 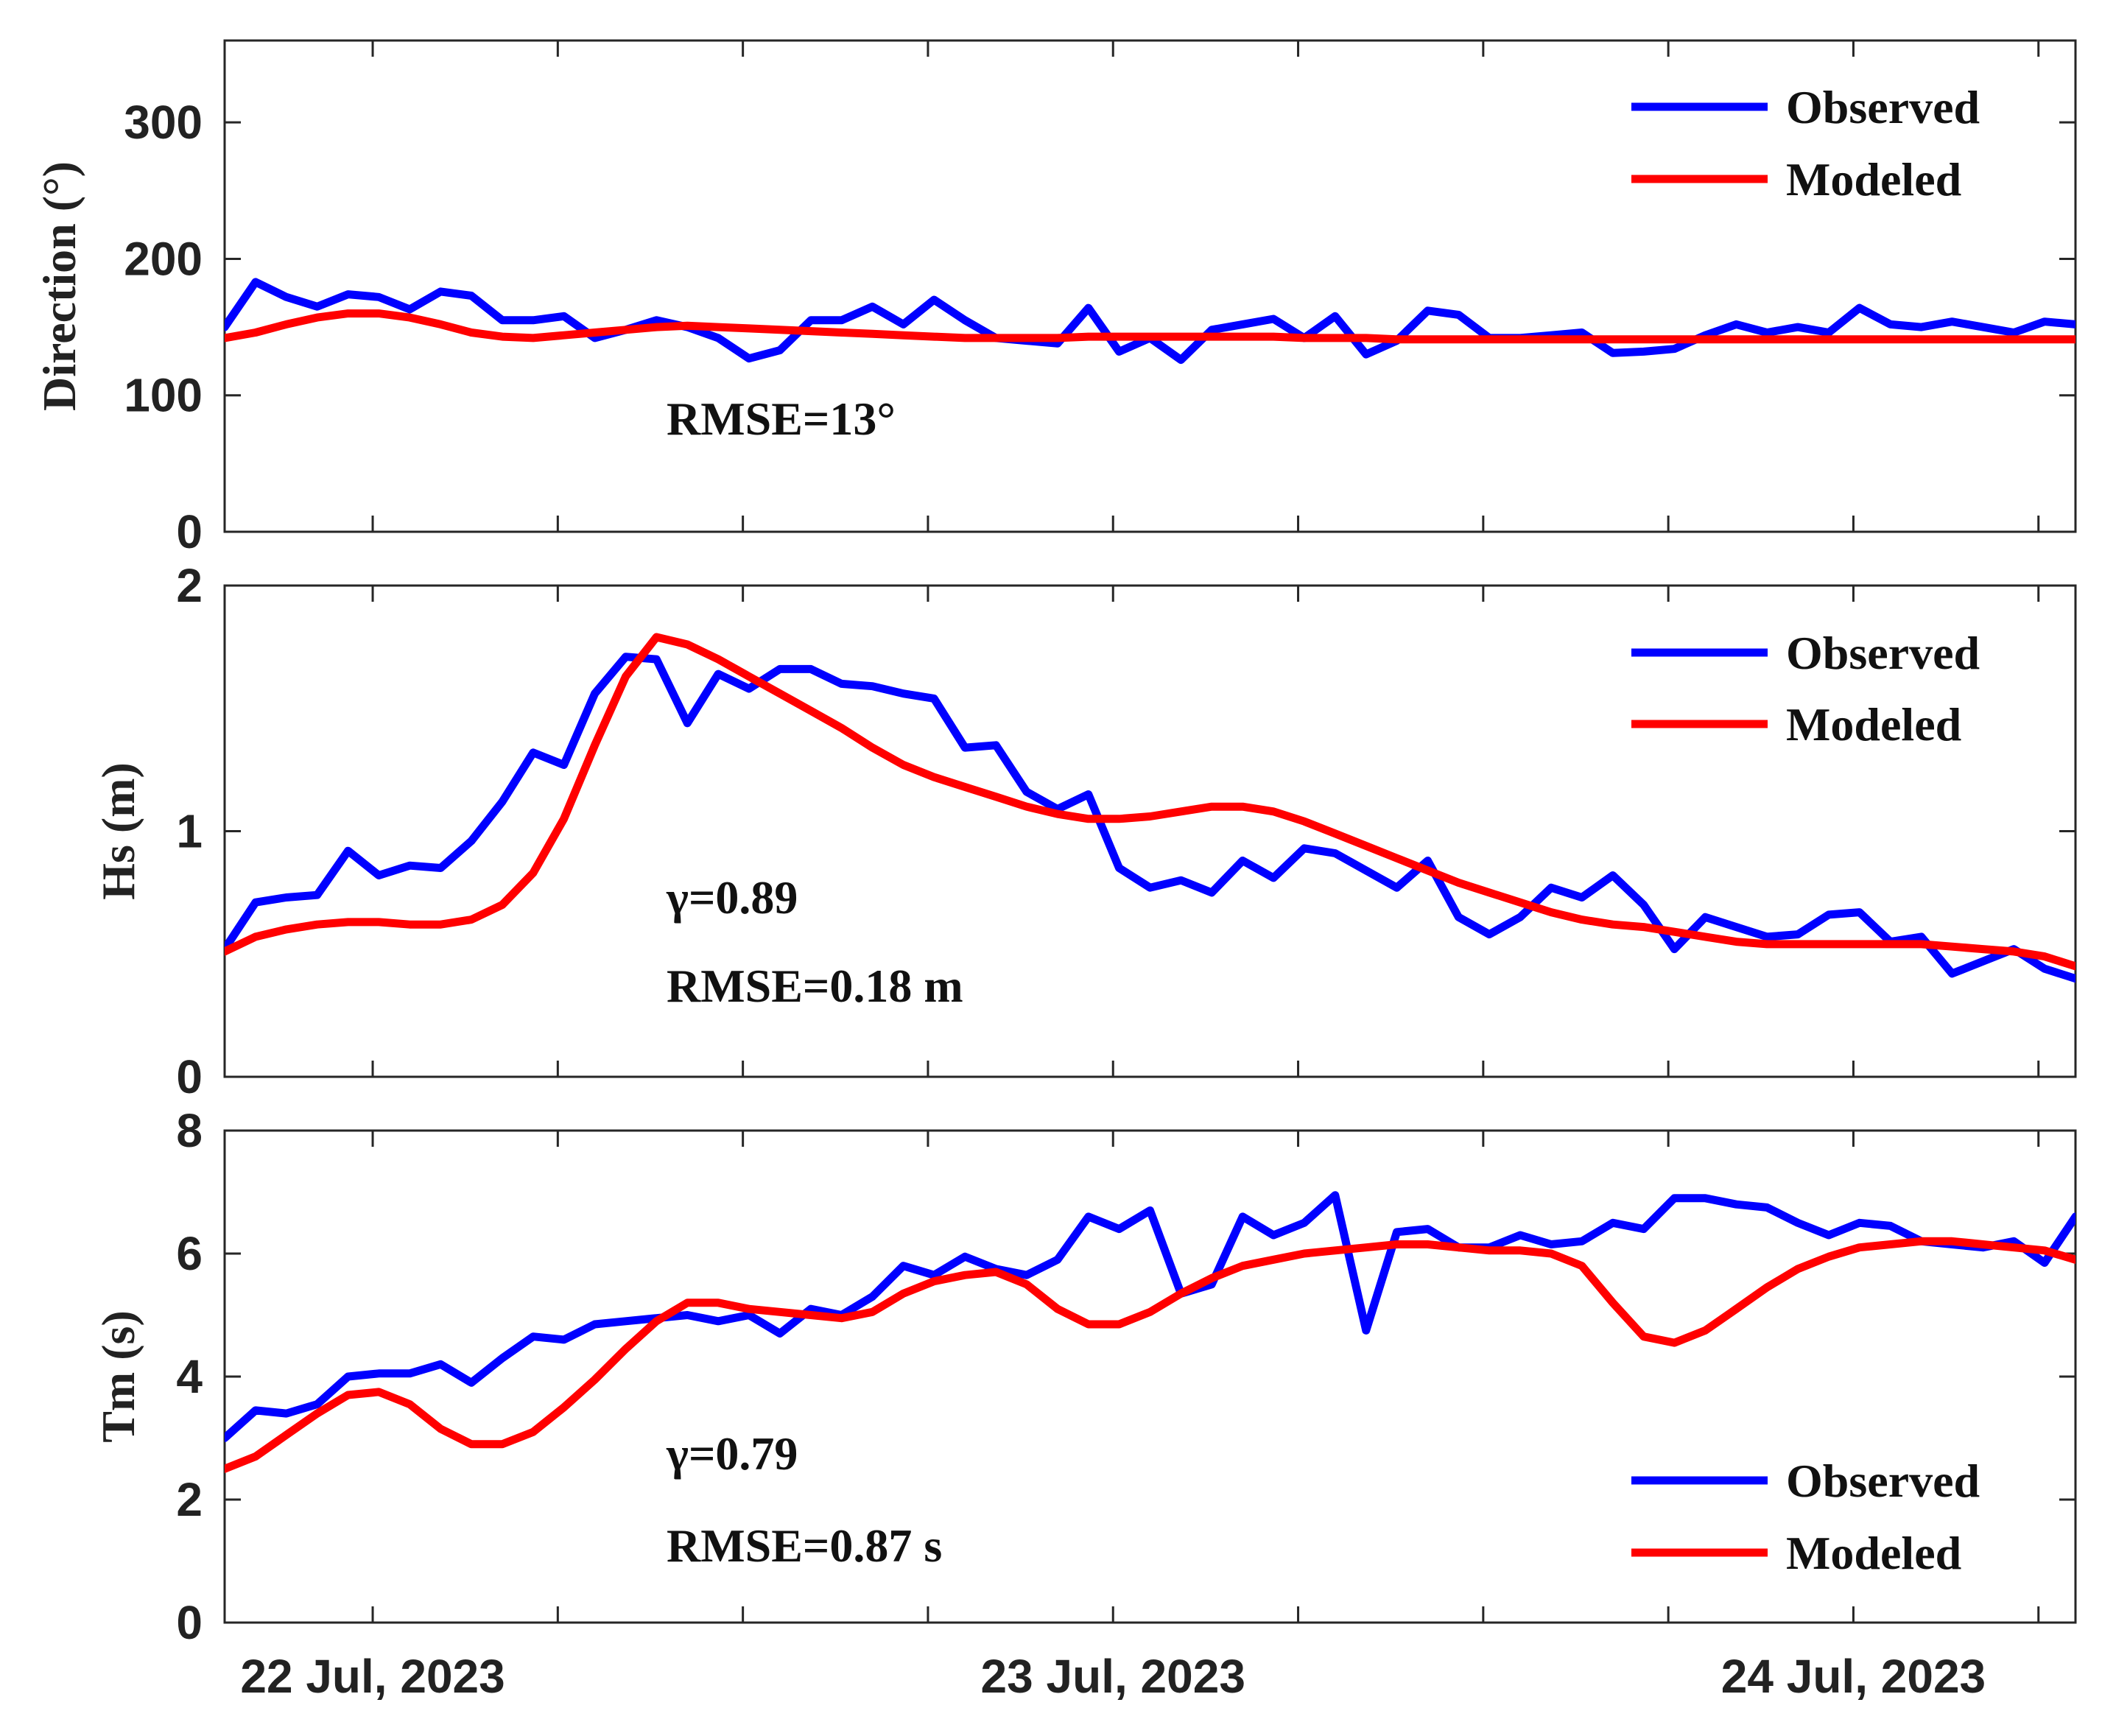 What do you see at coordinates (164, 395) in the screenshot?
I see `y-tick-label: 100` at bounding box center [164, 395].